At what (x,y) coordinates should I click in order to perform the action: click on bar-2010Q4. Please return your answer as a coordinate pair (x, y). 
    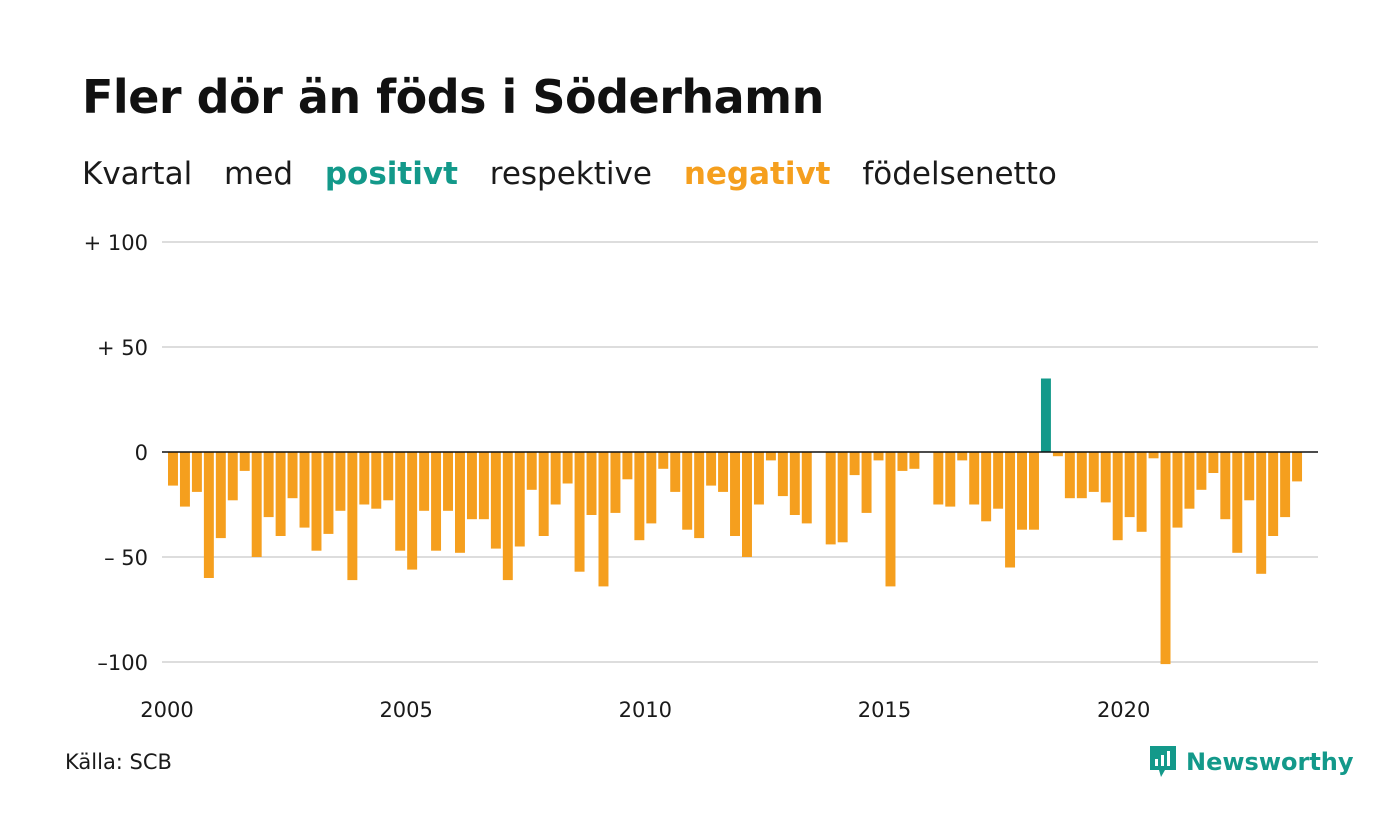
    Looking at the image, I should click on (687, 491).